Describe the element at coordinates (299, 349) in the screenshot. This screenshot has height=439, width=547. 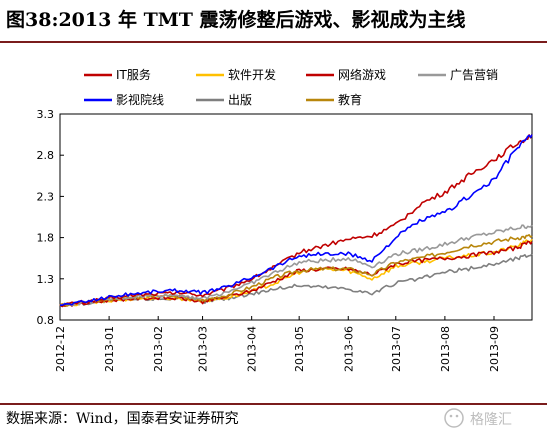
I see `x-tick-label: 2013-05` at that location.